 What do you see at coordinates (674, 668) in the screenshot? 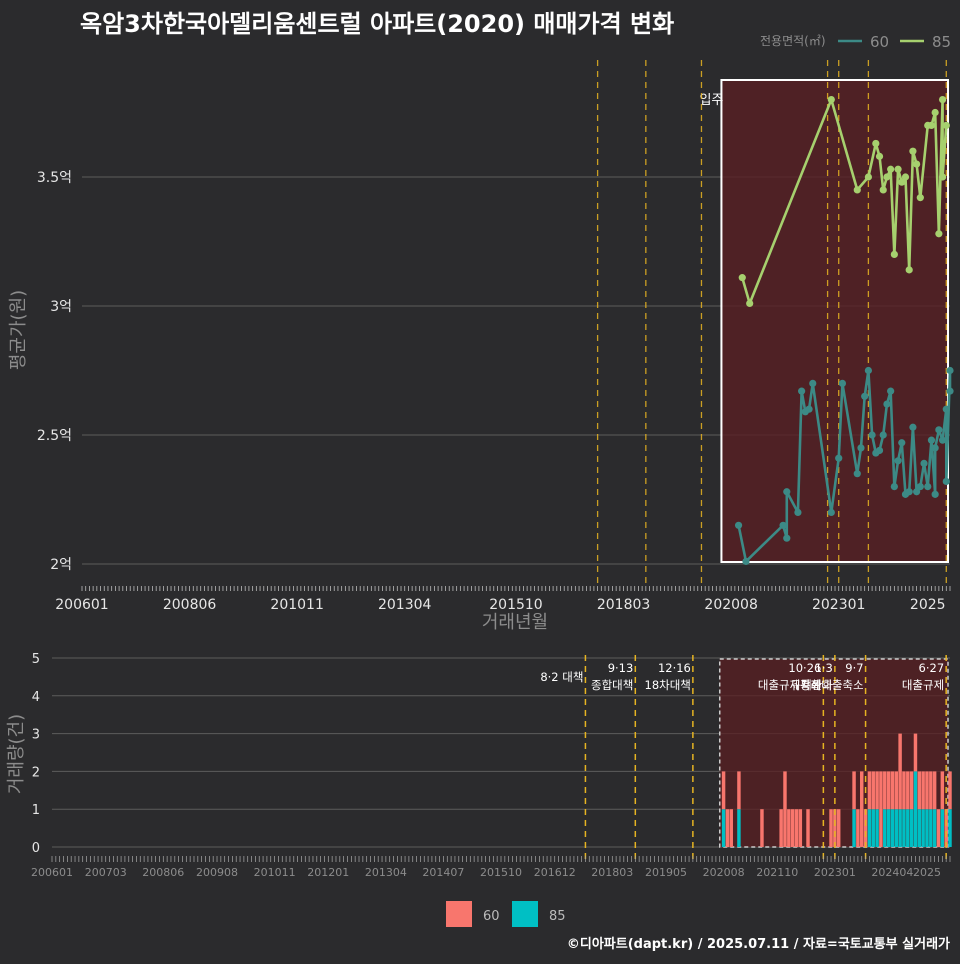
I see `policy-label: 12·16` at bounding box center [674, 668].